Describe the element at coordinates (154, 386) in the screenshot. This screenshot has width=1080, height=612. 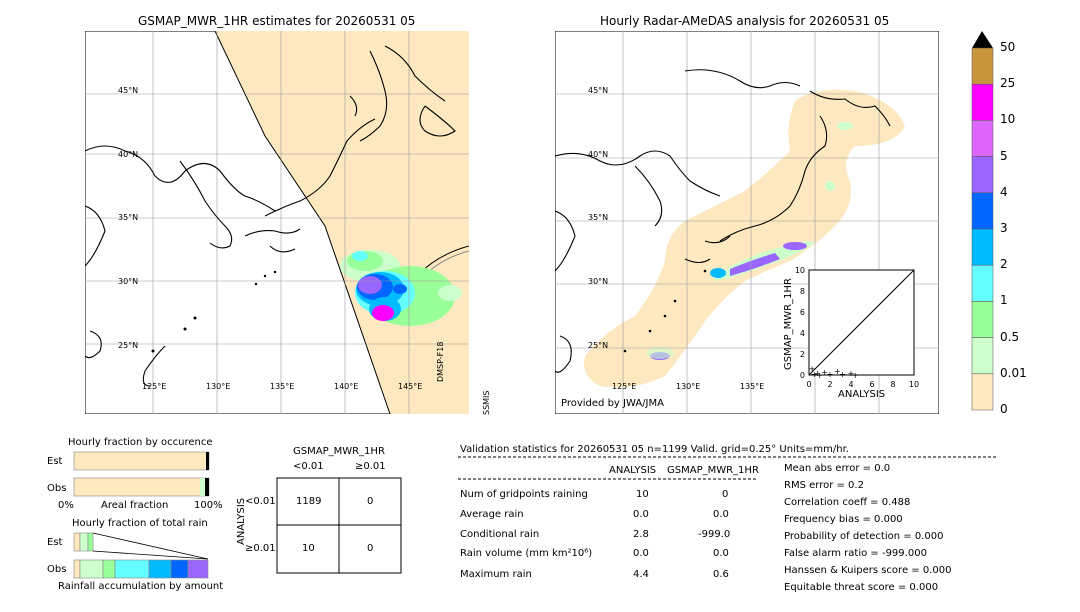
I see `left-lon-label: 125°E` at that location.